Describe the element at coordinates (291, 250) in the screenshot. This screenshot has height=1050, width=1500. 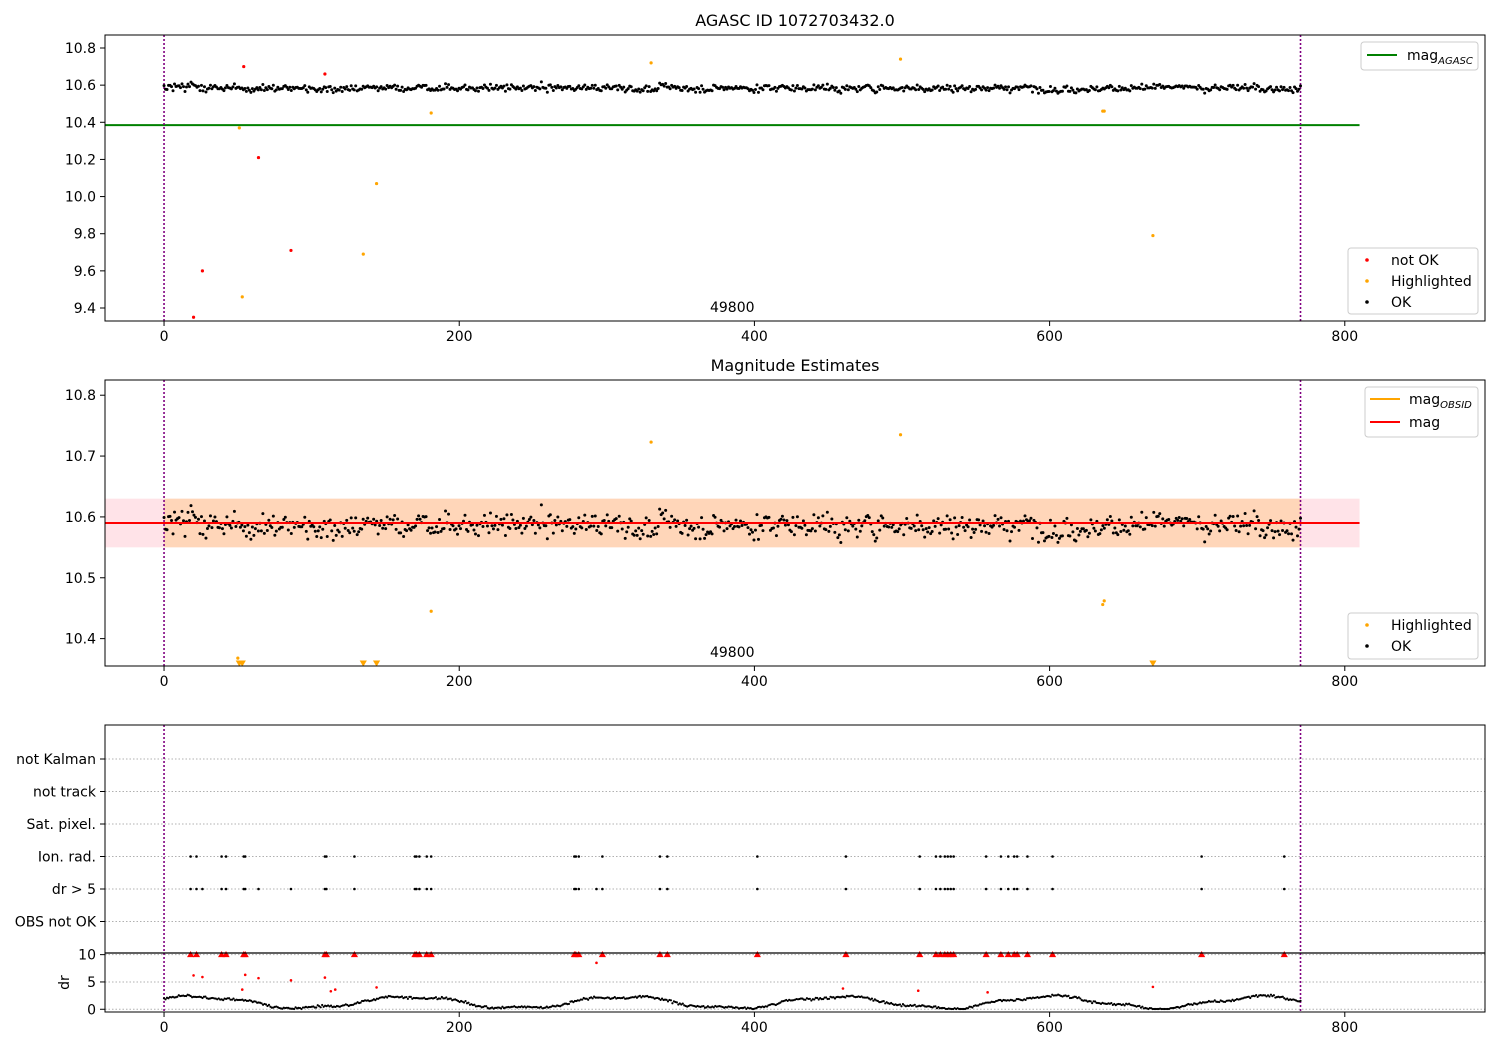
I see `not-ok-point` at that location.